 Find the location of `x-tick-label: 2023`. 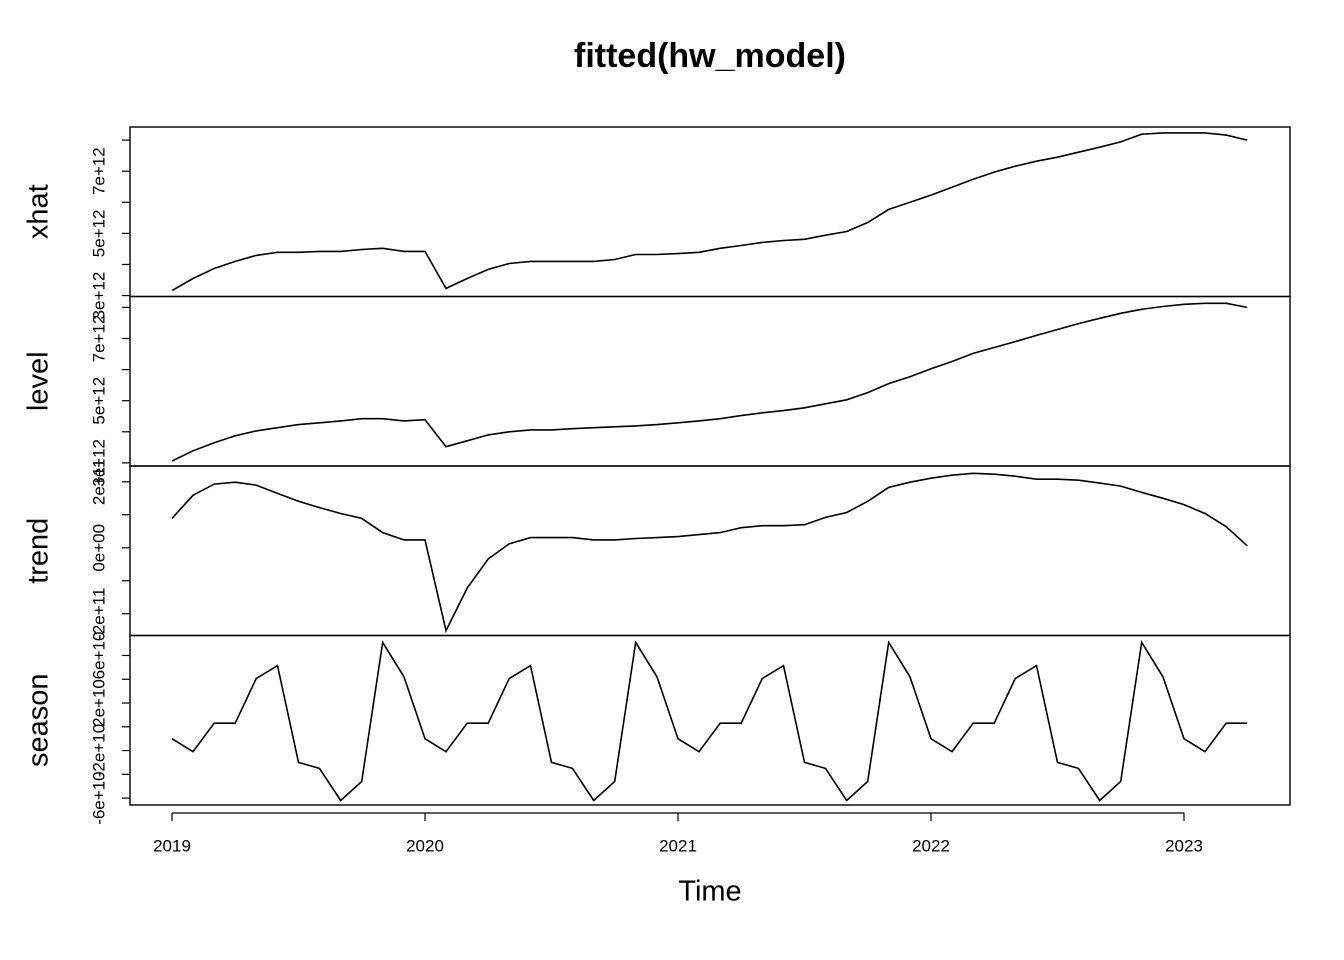

x-tick-label: 2023 is located at coordinates (1184, 845).